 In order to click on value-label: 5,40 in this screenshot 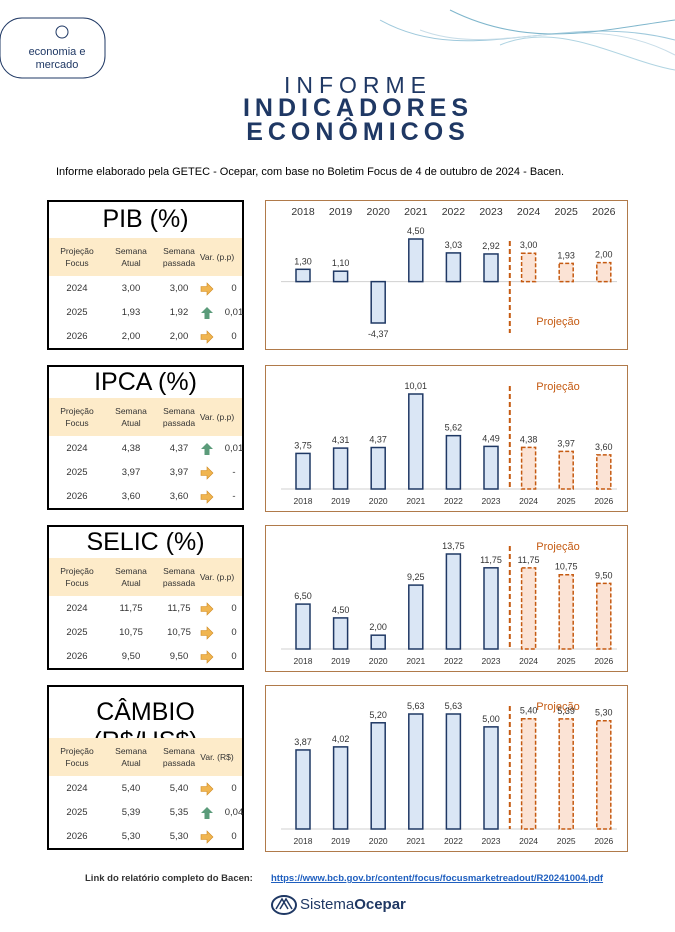, I will do `click(529, 711)`.